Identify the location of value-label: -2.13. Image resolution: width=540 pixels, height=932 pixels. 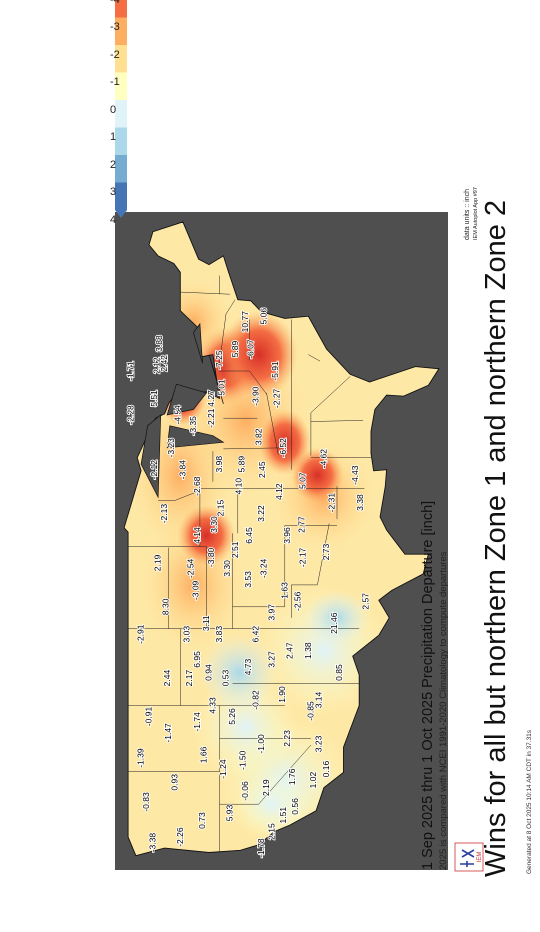
(164, 514).